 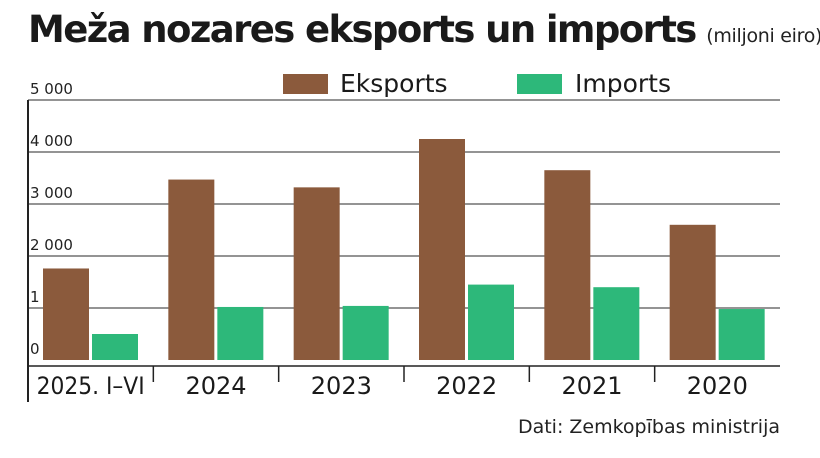 What do you see at coordinates (51, 193) in the screenshot?
I see `y-tick-label: 3 000` at bounding box center [51, 193].